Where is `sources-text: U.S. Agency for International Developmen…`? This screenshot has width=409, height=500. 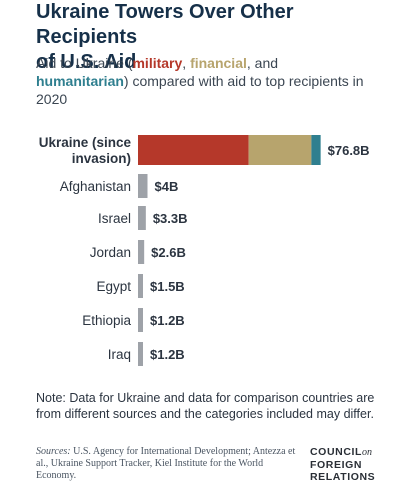 sources-text: U.S. Agency for International Developmen… is located at coordinates (166, 463).